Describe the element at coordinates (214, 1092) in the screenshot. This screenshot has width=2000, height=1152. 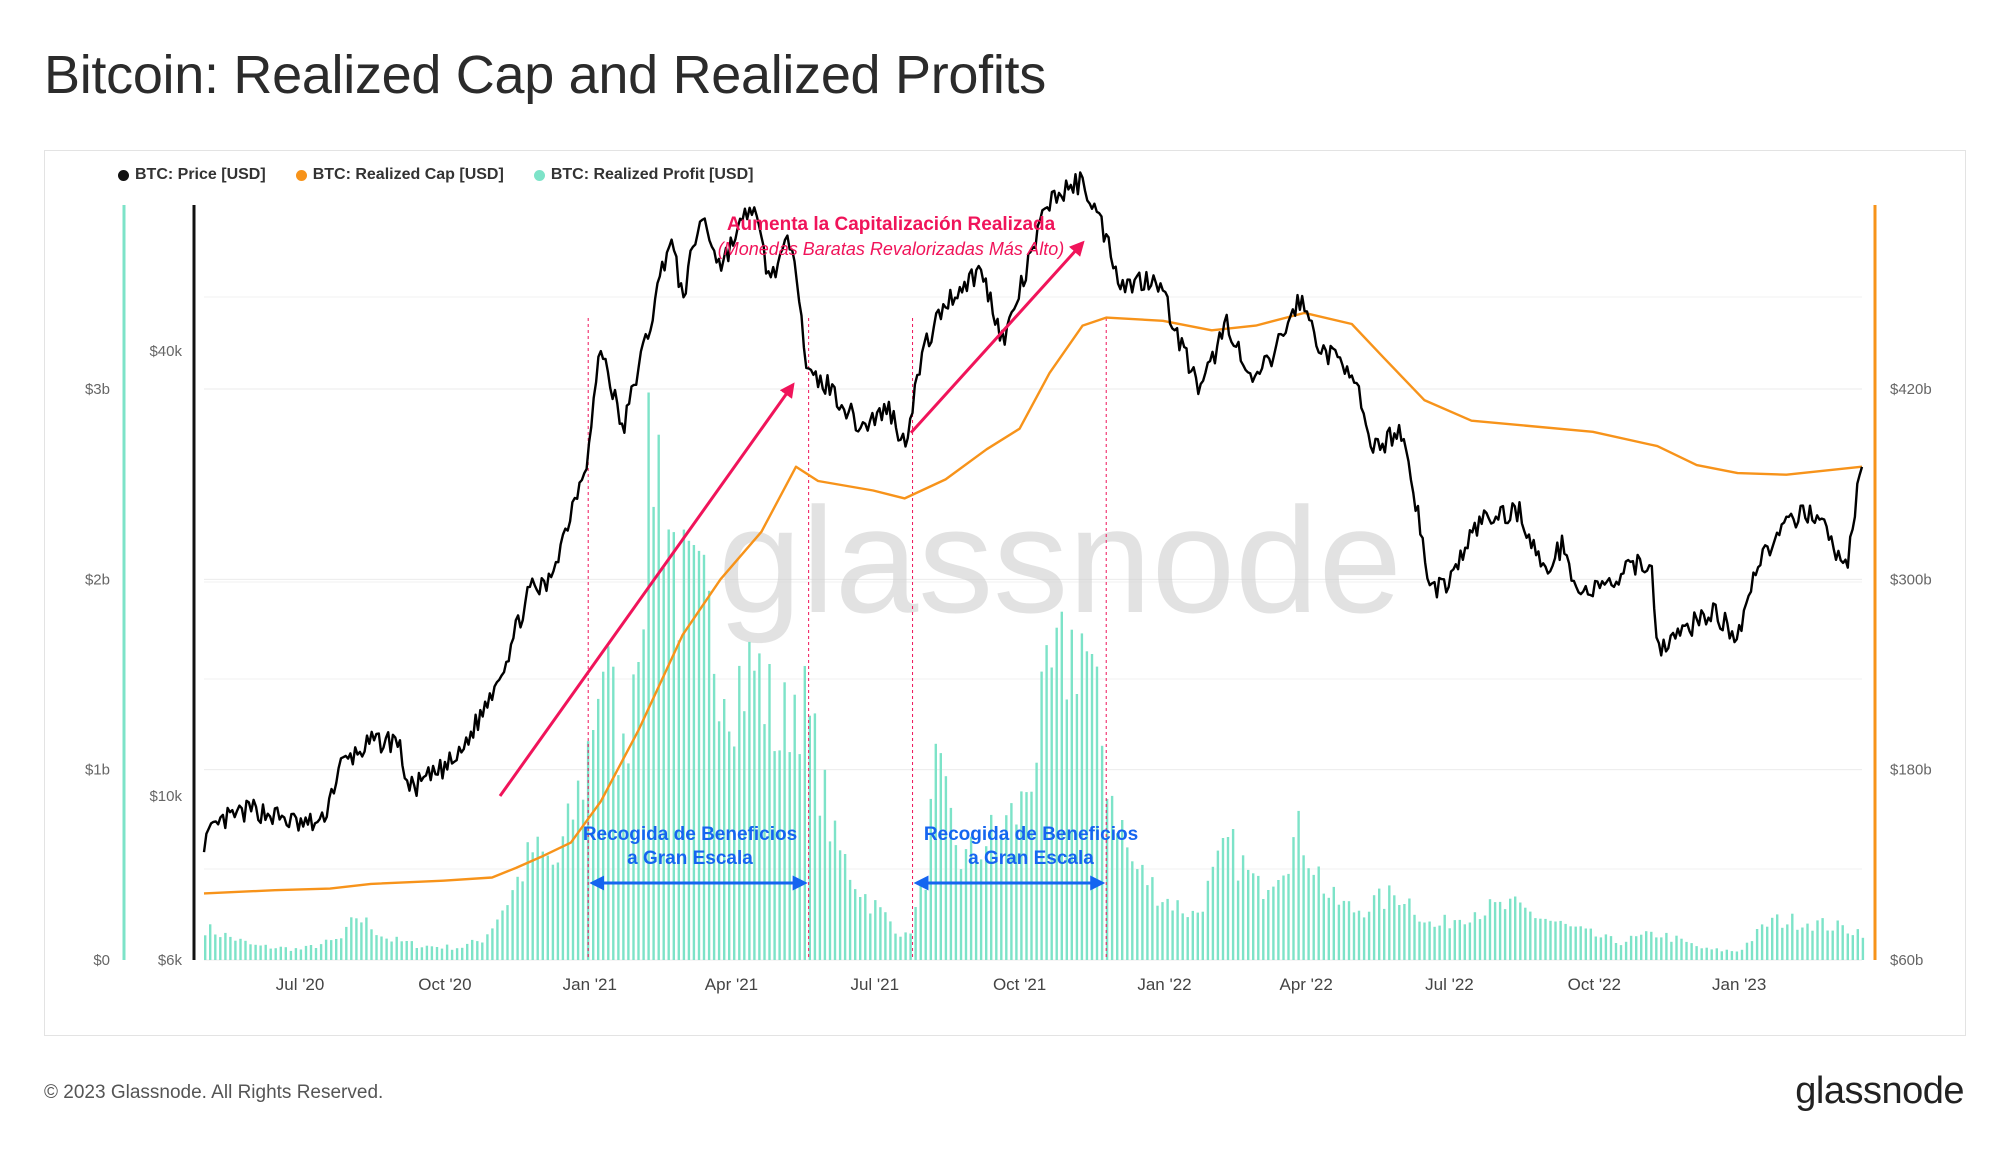
I see `copyright-footer: © 2023 Glassnode. All Rights Reserved.` at that location.